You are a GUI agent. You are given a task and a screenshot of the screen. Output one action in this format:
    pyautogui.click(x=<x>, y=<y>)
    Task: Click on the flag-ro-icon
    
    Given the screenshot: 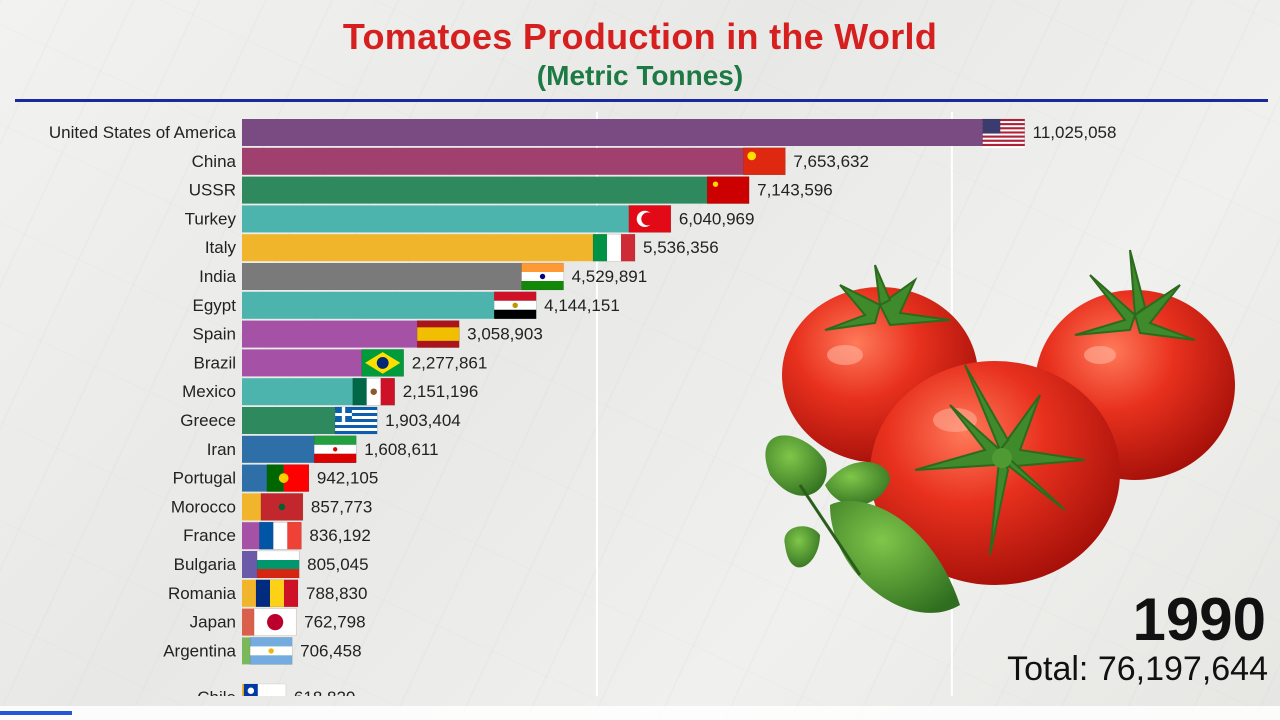 What is the action you would take?
    pyautogui.click(x=277, y=593)
    